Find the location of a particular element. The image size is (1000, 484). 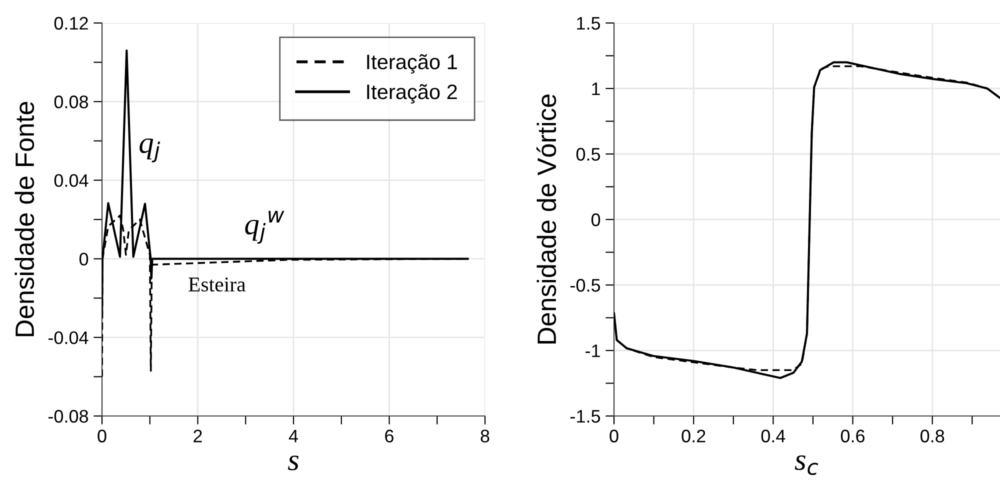

y-tick-label: 1 is located at coordinates (596, 89).